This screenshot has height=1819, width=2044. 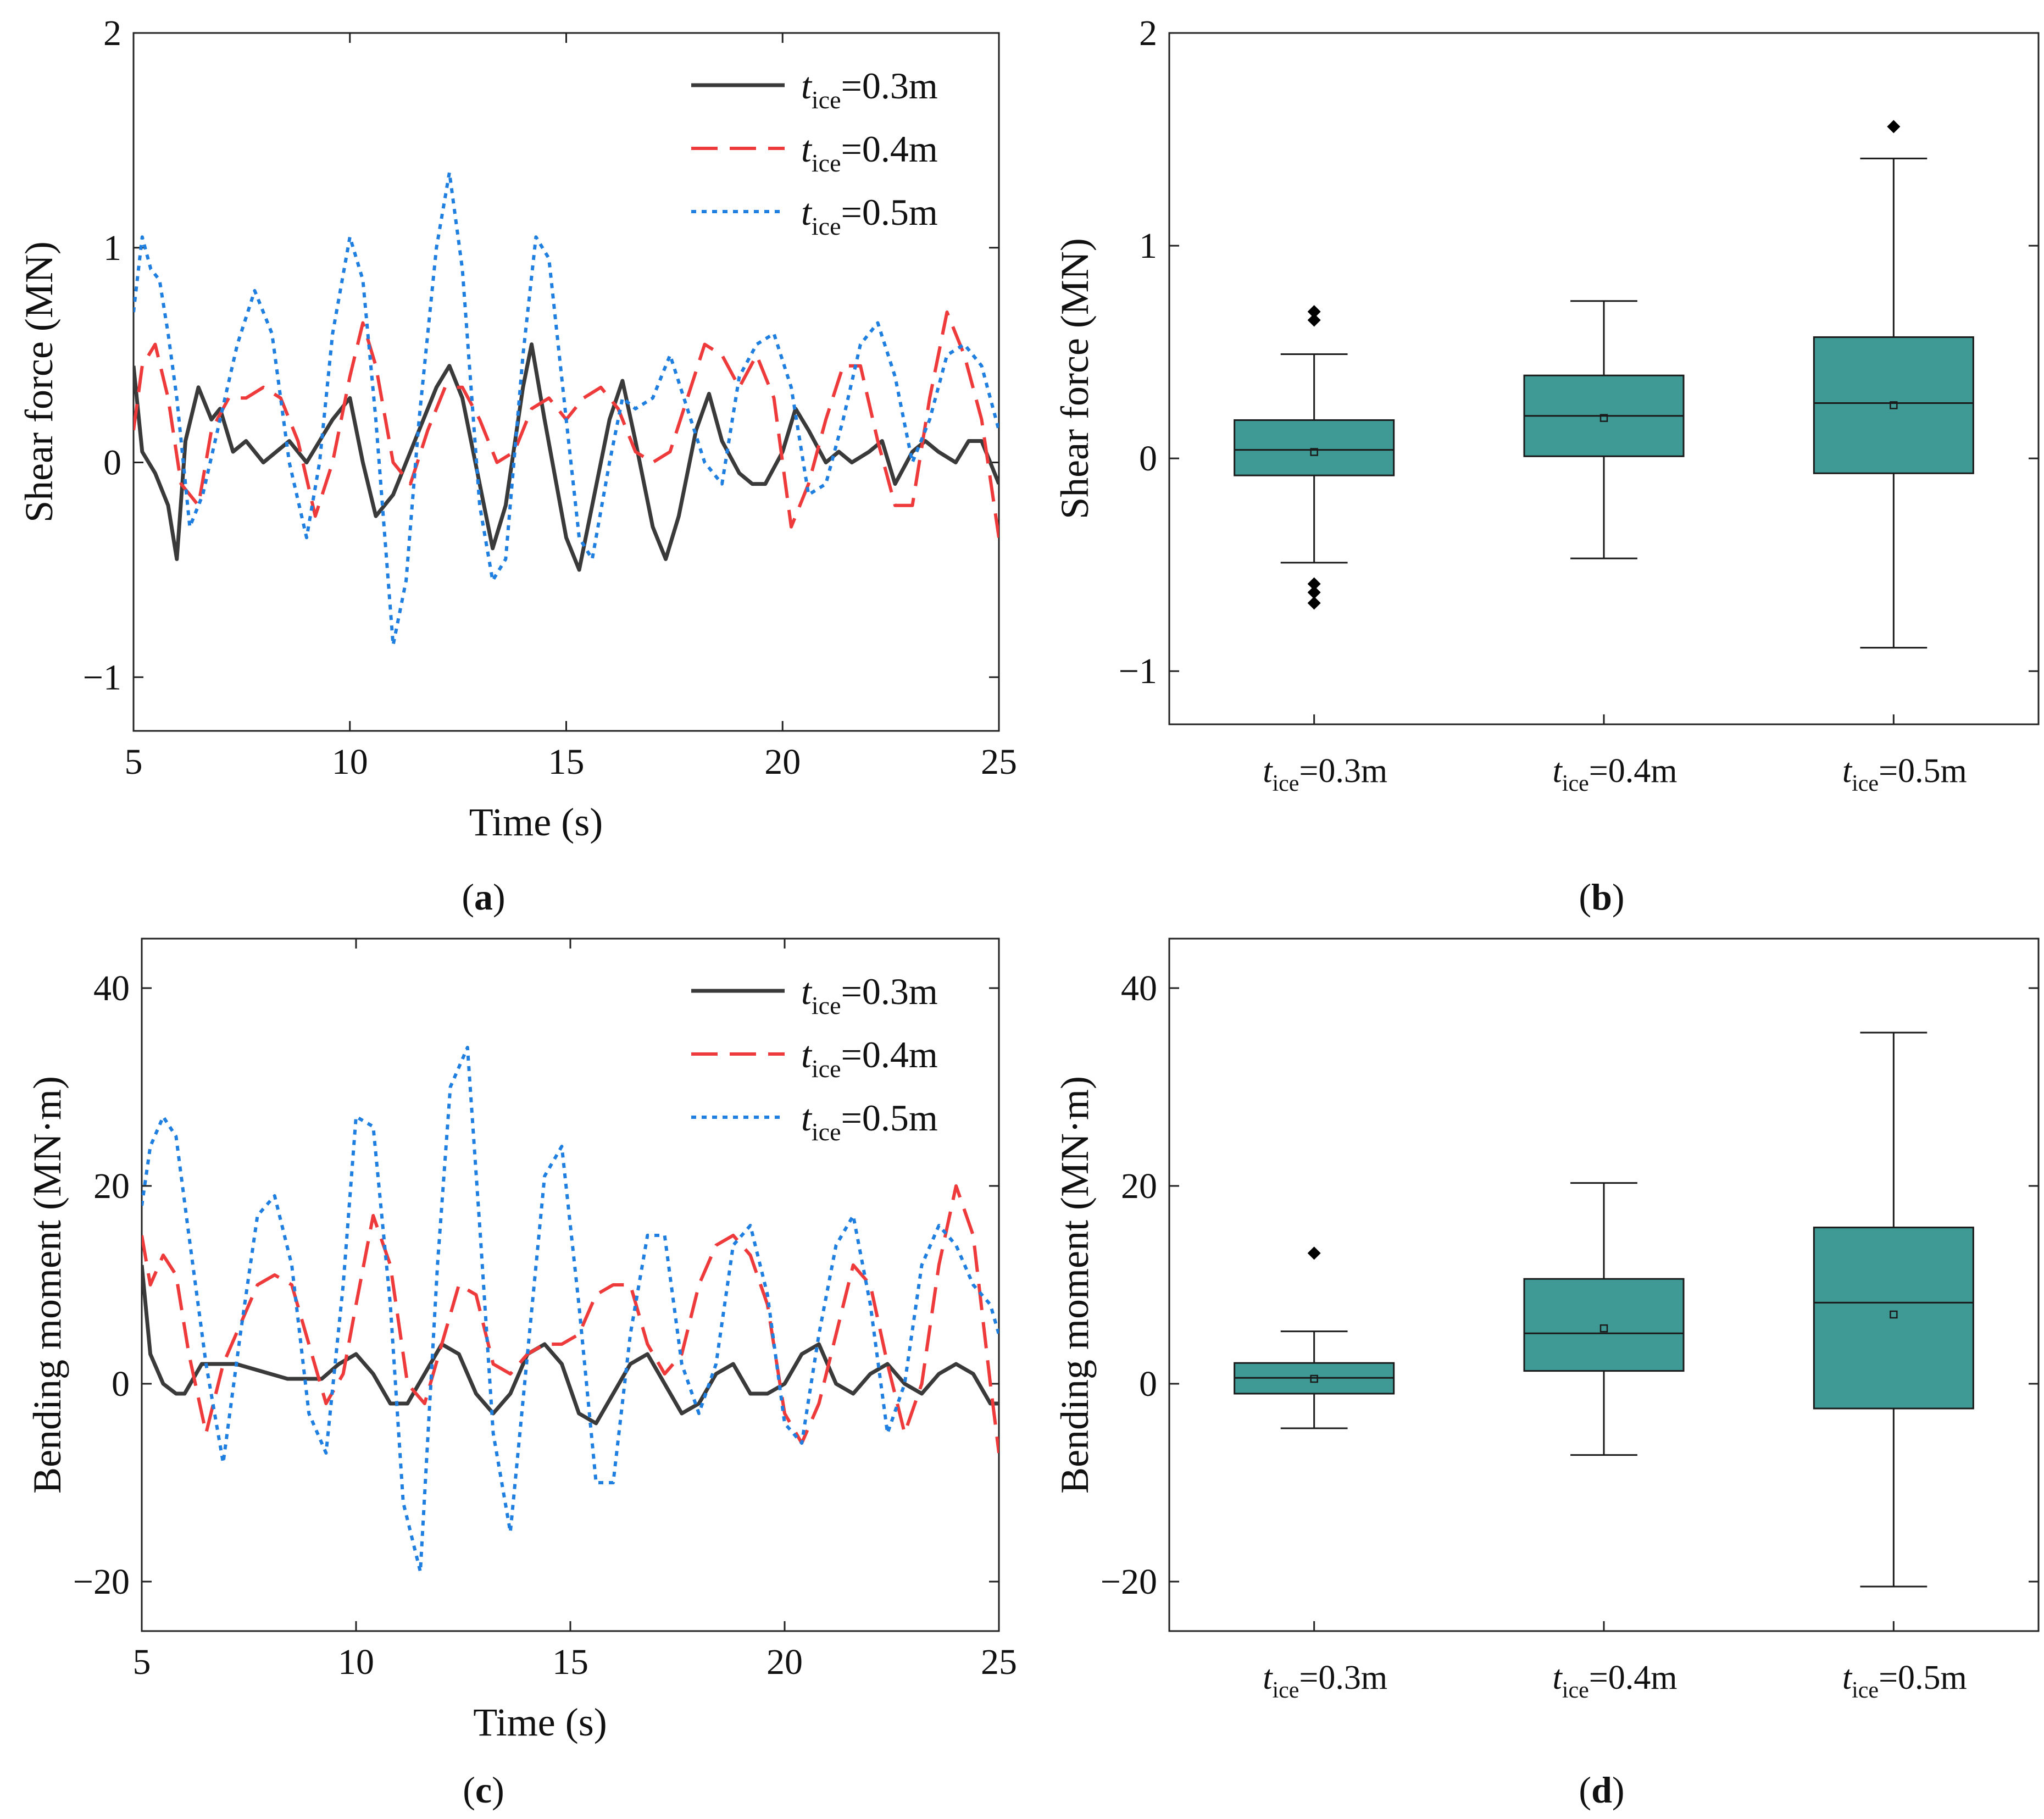 I want to click on panel-label-letter: c, so click(x=483, y=1790).